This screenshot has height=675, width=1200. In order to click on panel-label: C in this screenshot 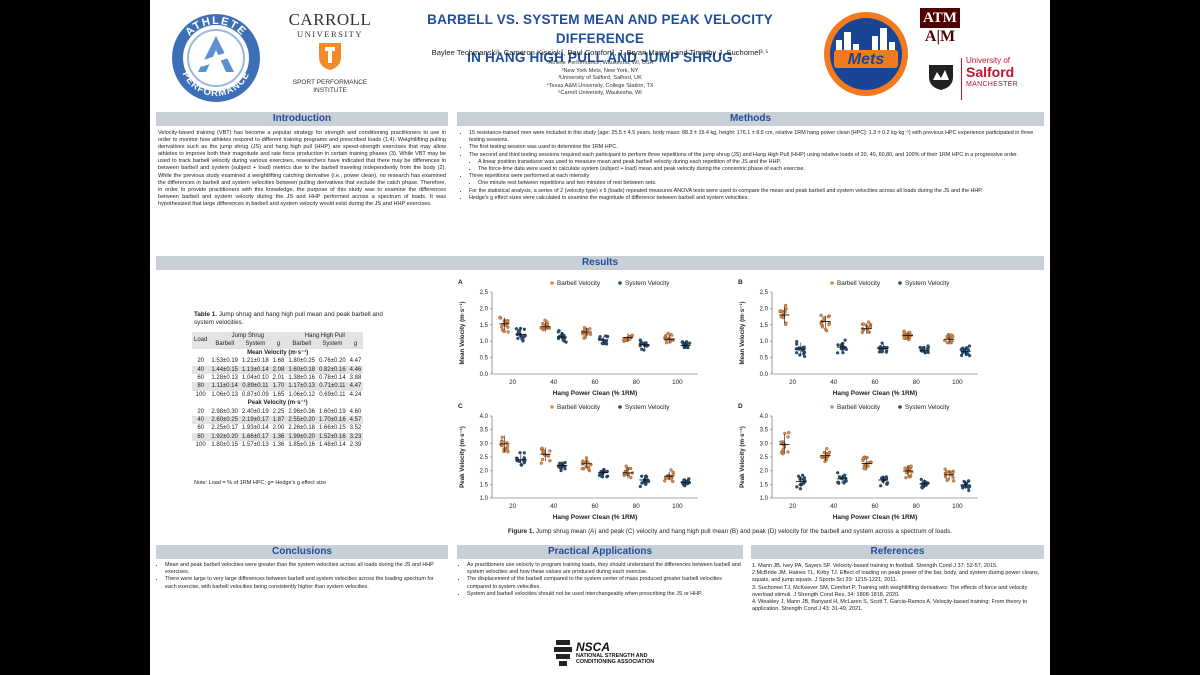, I will do `click(460, 406)`.